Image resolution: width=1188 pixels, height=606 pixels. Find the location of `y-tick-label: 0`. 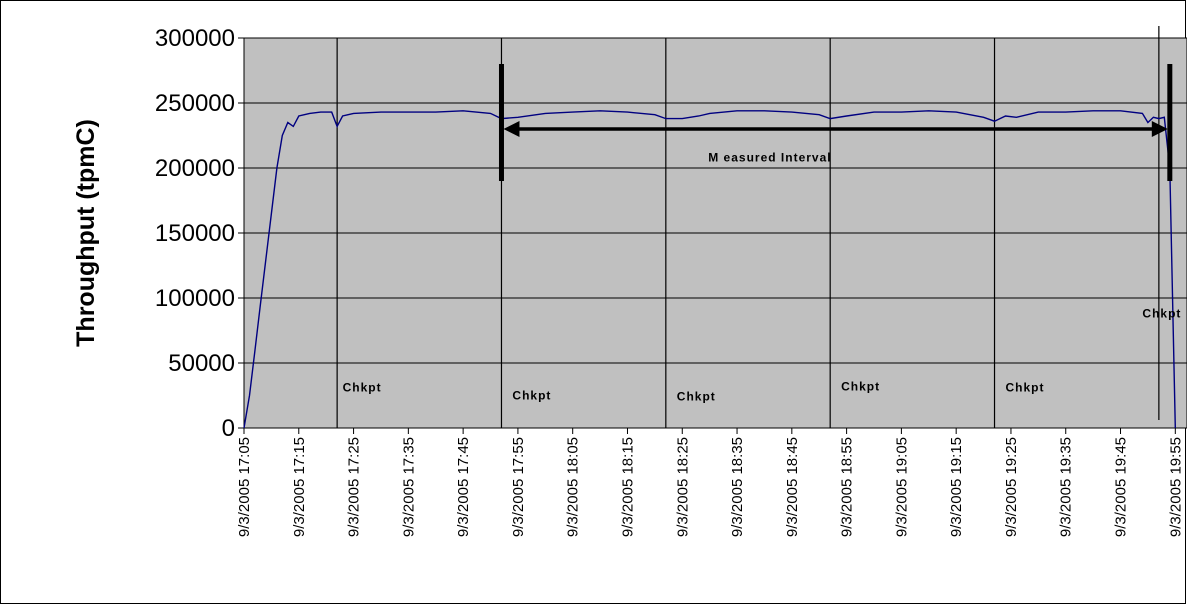

y-tick-label: 0 is located at coordinates (228, 428).